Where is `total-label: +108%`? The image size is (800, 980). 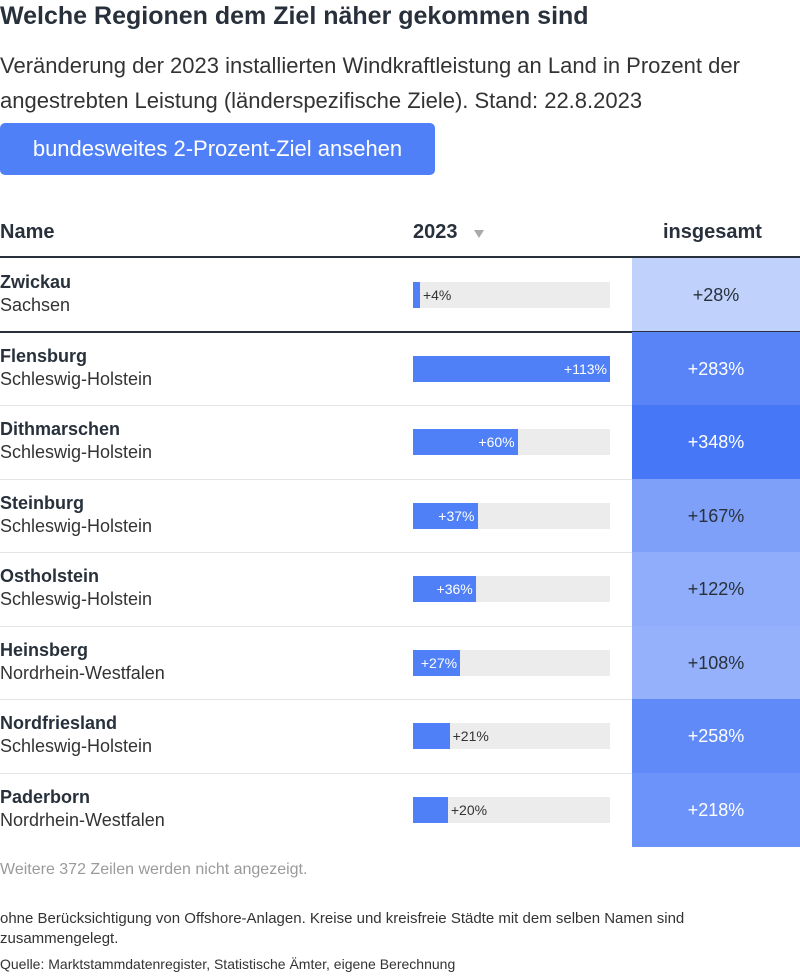 total-label: +108% is located at coordinates (716, 662).